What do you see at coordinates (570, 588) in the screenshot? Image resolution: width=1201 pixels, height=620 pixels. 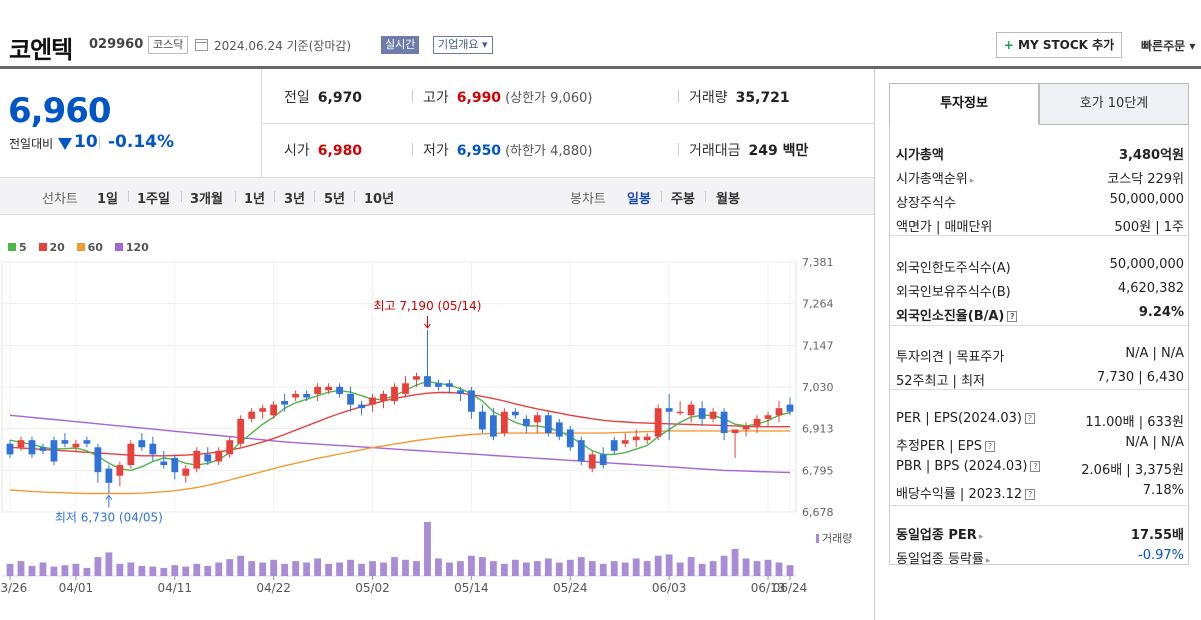 I see `x-tick-label: 05/24` at bounding box center [570, 588].